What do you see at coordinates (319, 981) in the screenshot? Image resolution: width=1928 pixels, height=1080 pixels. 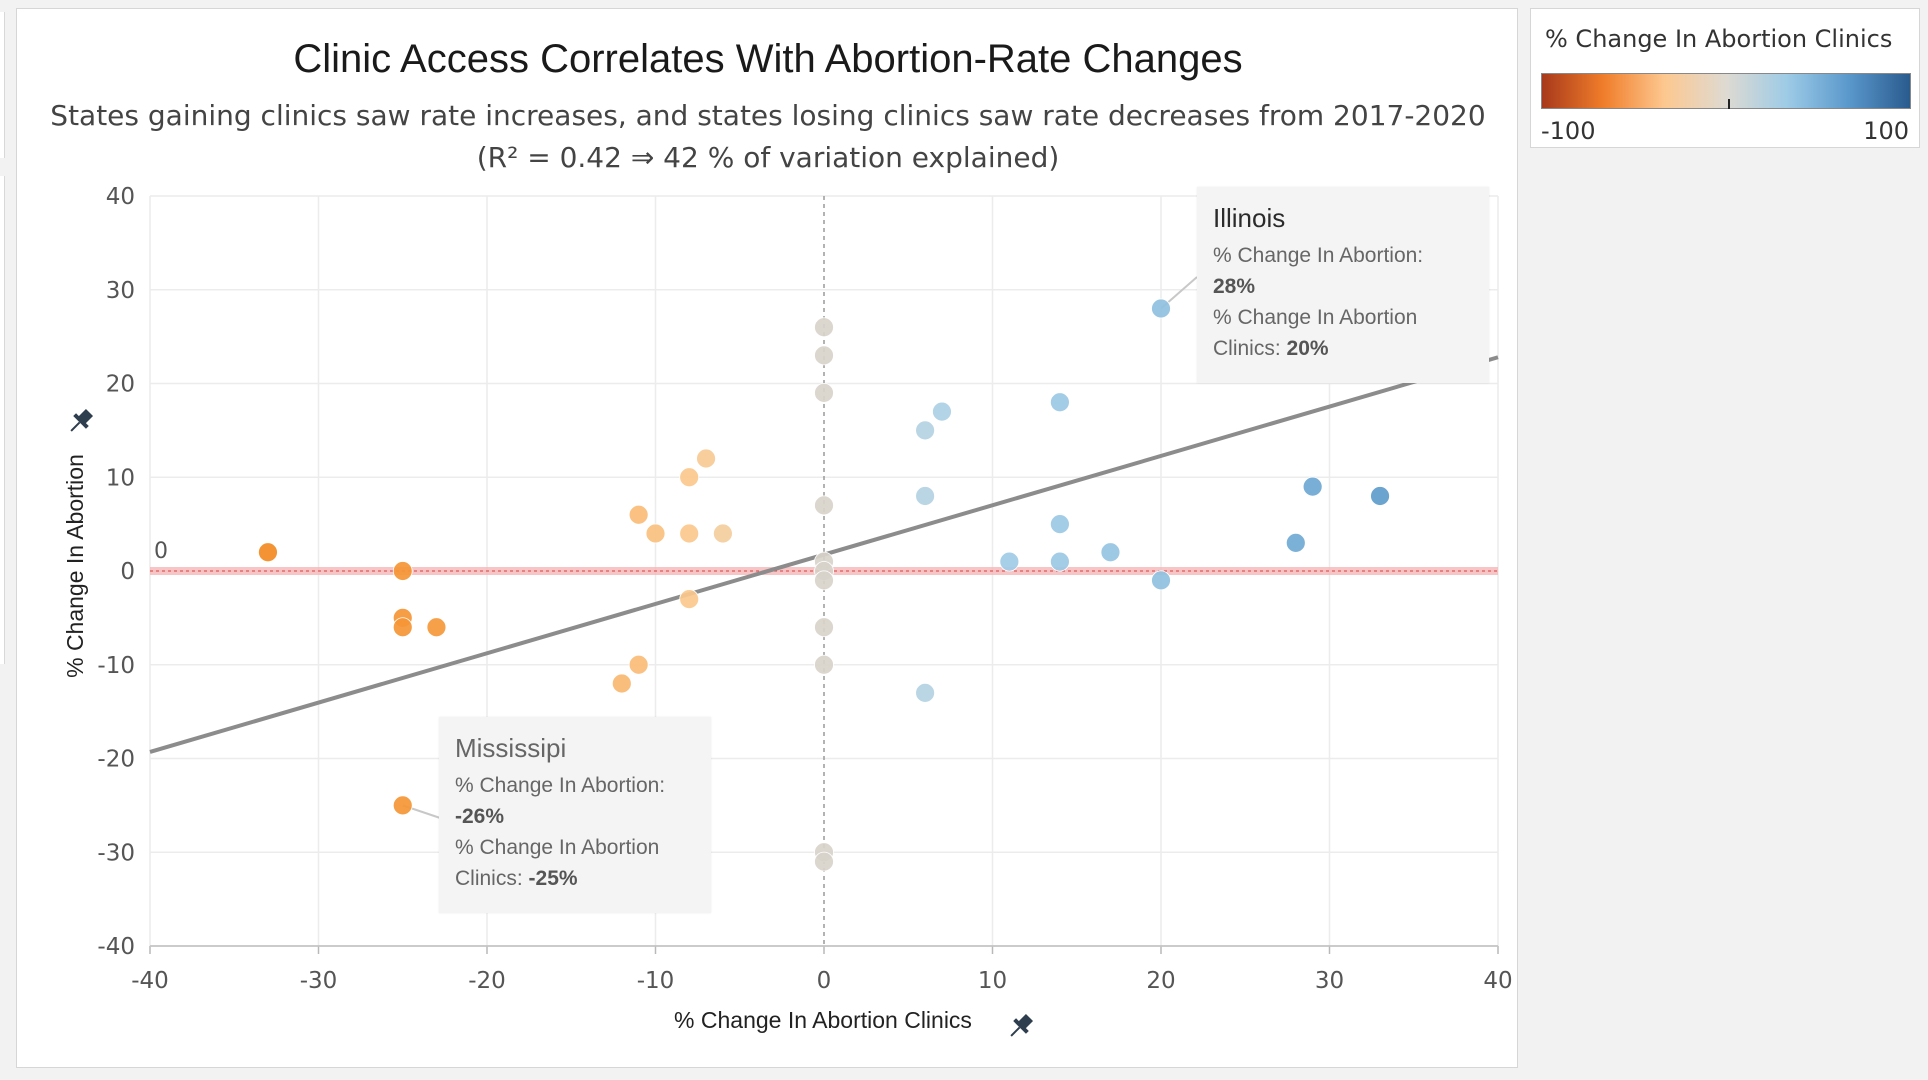 I see `x-tick-label: -30` at bounding box center [319, 981].